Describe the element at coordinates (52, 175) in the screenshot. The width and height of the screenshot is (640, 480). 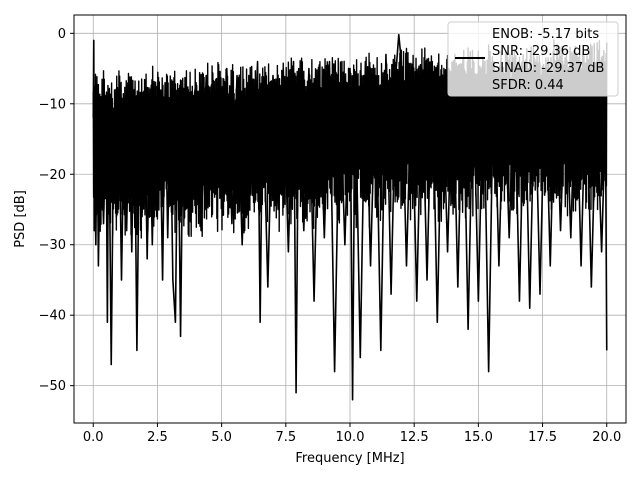
I see `y-tick-label: −20` at that location.